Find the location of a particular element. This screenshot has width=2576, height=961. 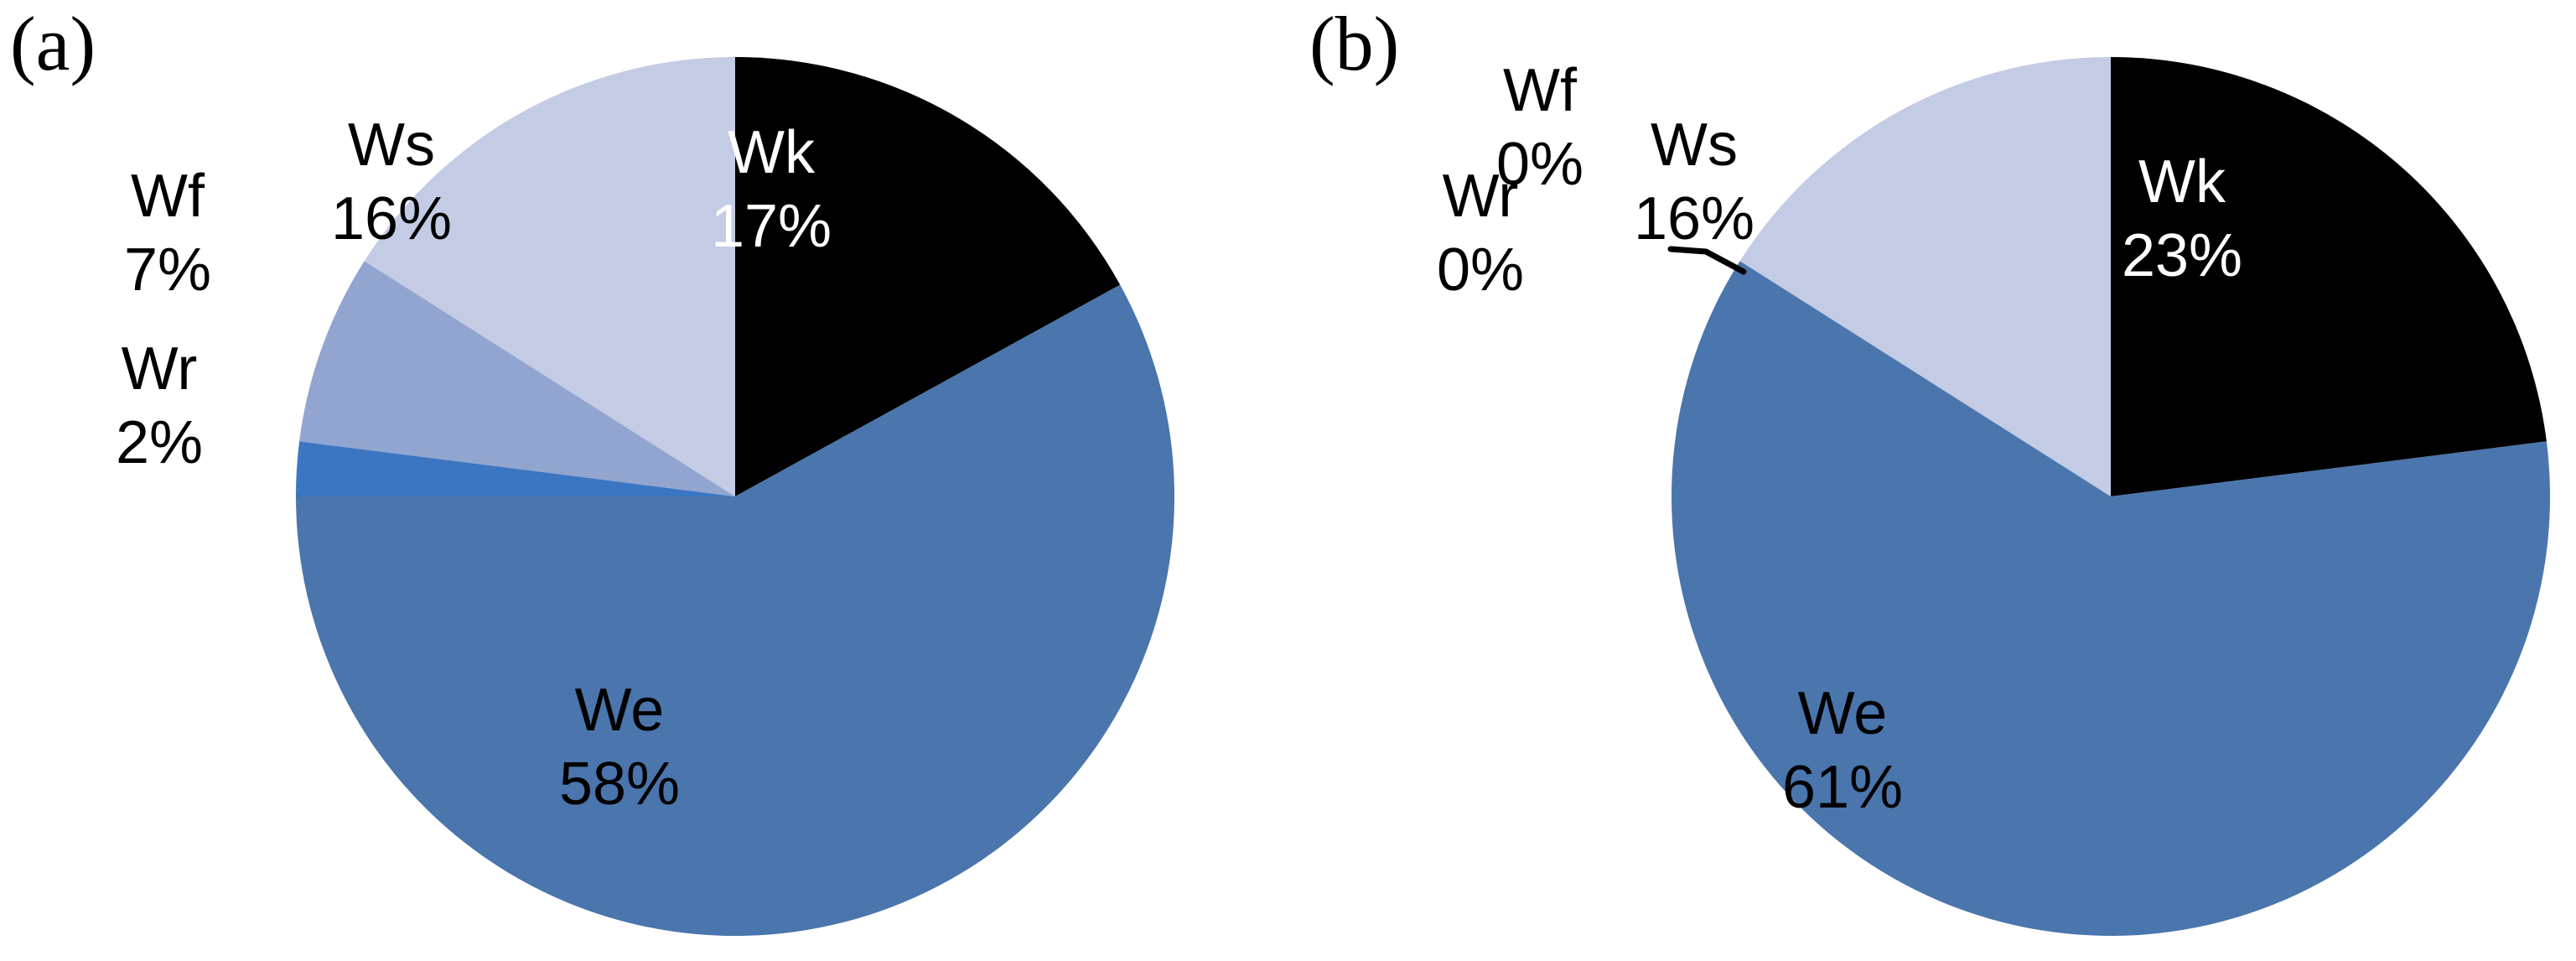

slice-wk-a is located at coordinates (928, 276).